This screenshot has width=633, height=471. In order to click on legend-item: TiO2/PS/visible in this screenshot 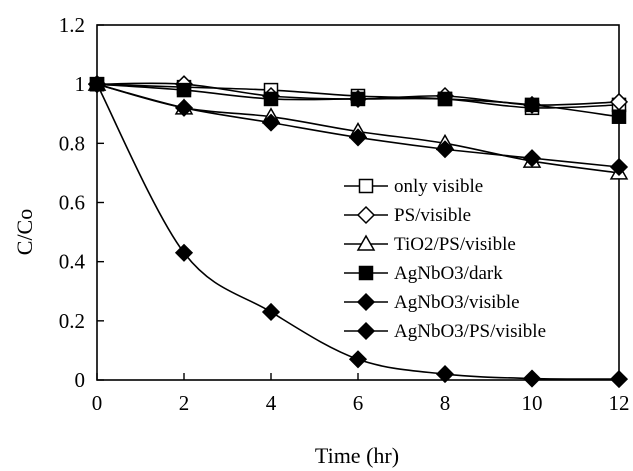, I will do `click(430, 244)`.